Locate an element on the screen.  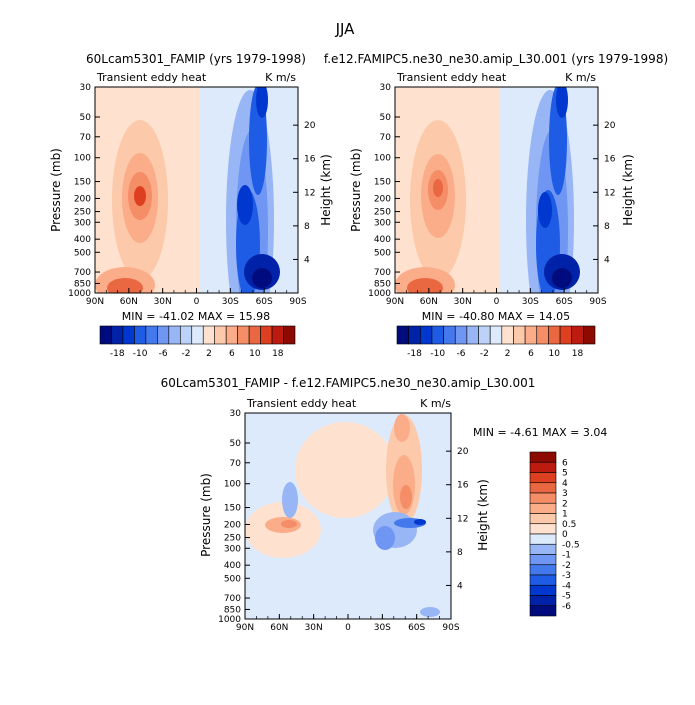
panel-b-subtitle-left: Transient eddy heat is located at coordinates (451, 77).